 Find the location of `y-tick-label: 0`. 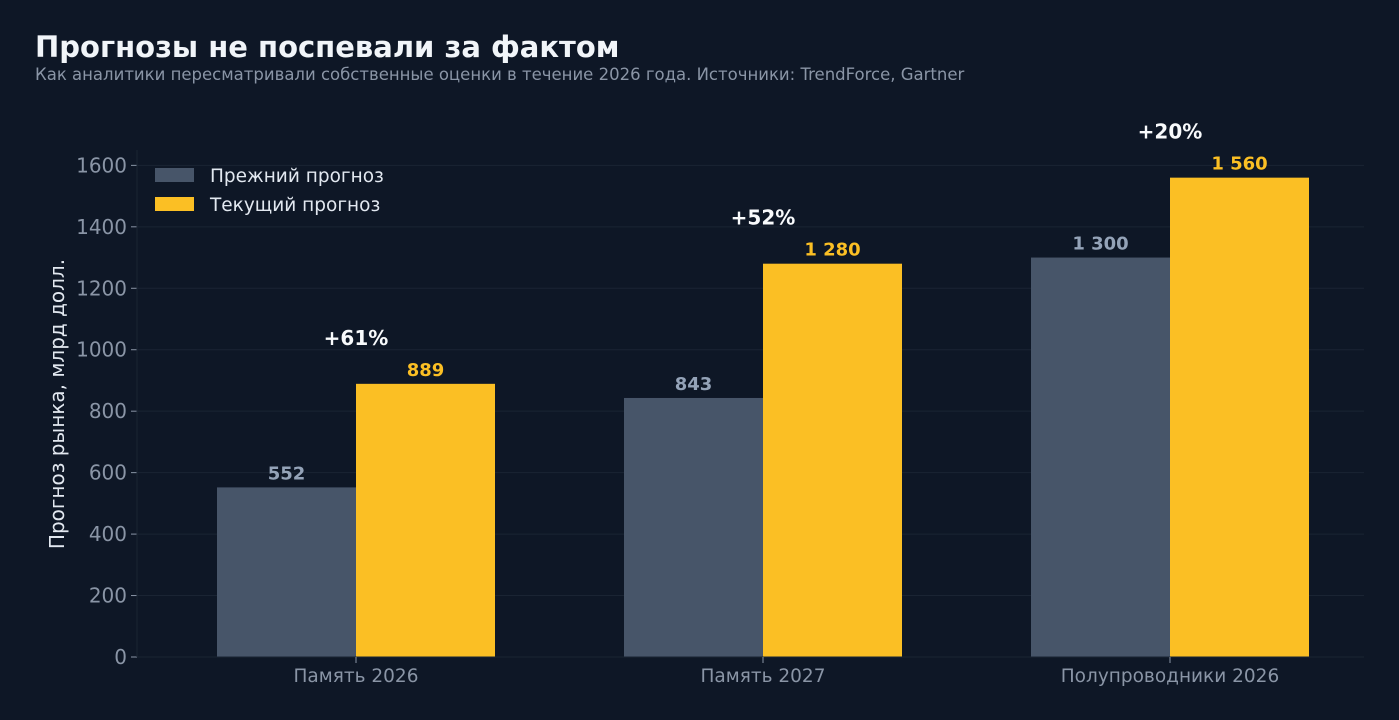

y-tick-label: 0 is located at coordinates (120, 657).